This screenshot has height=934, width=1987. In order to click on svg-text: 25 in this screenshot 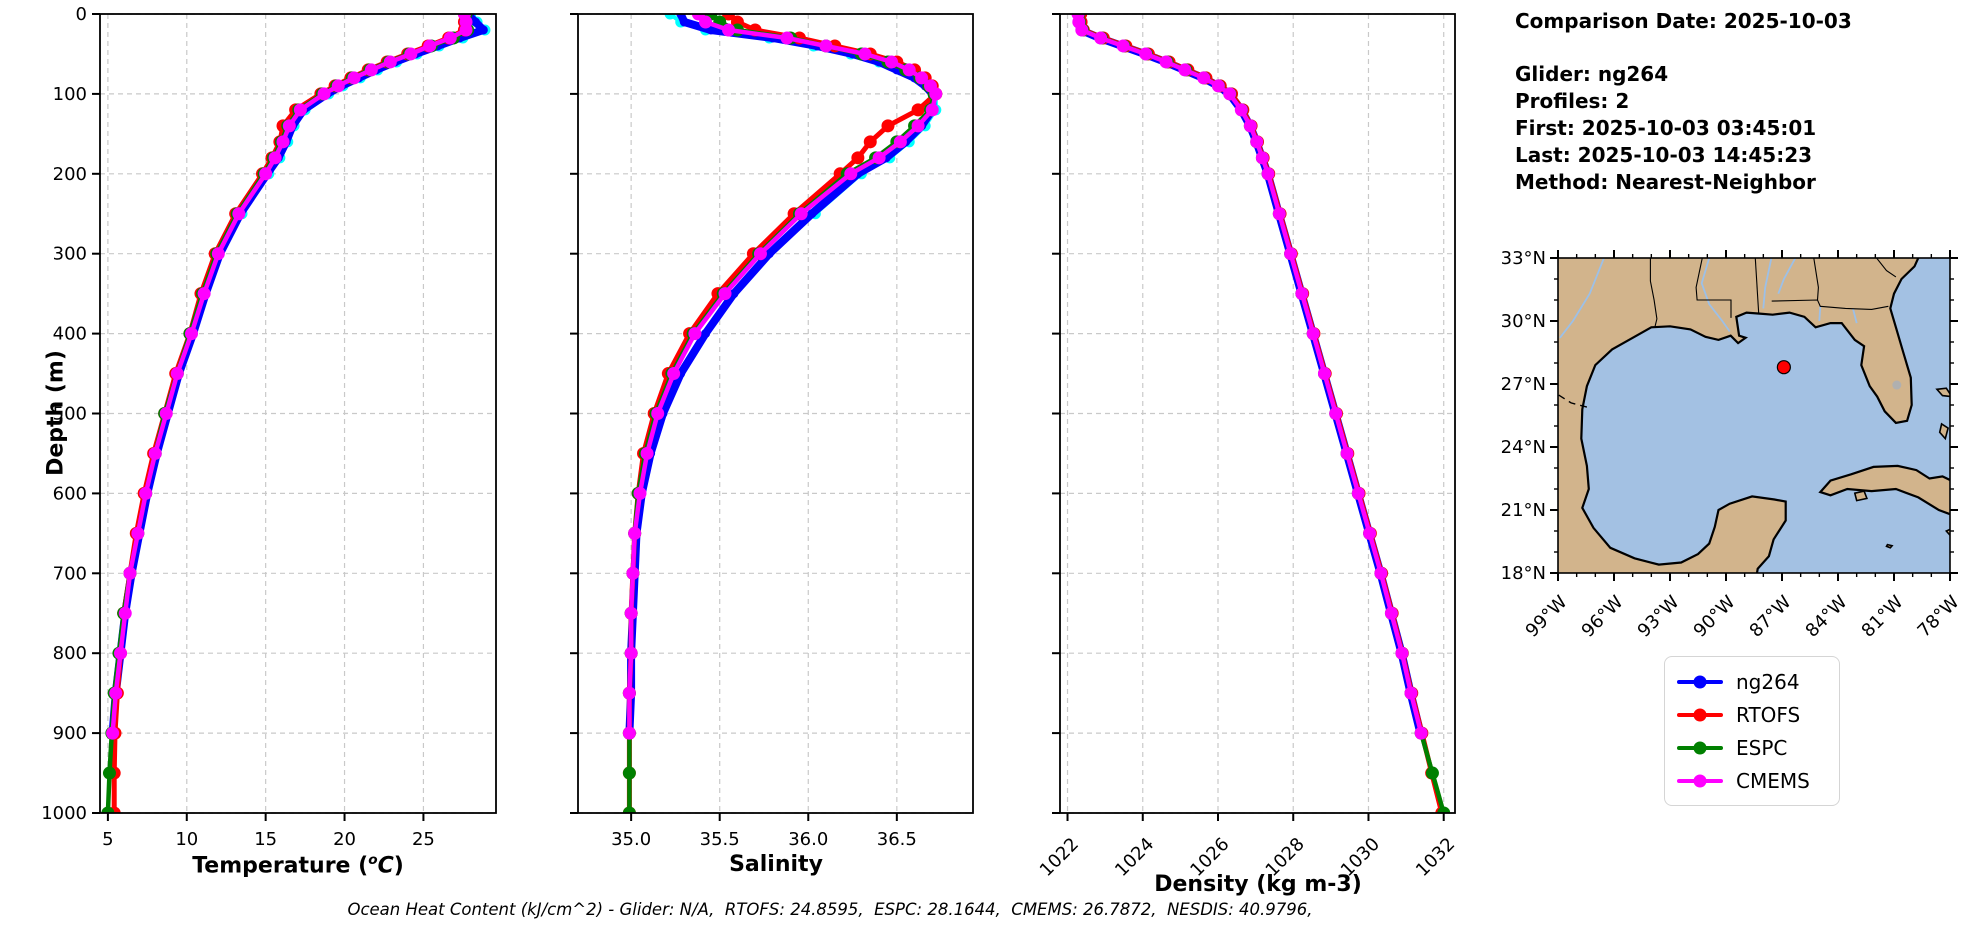, I will do `click(423, 839)`.